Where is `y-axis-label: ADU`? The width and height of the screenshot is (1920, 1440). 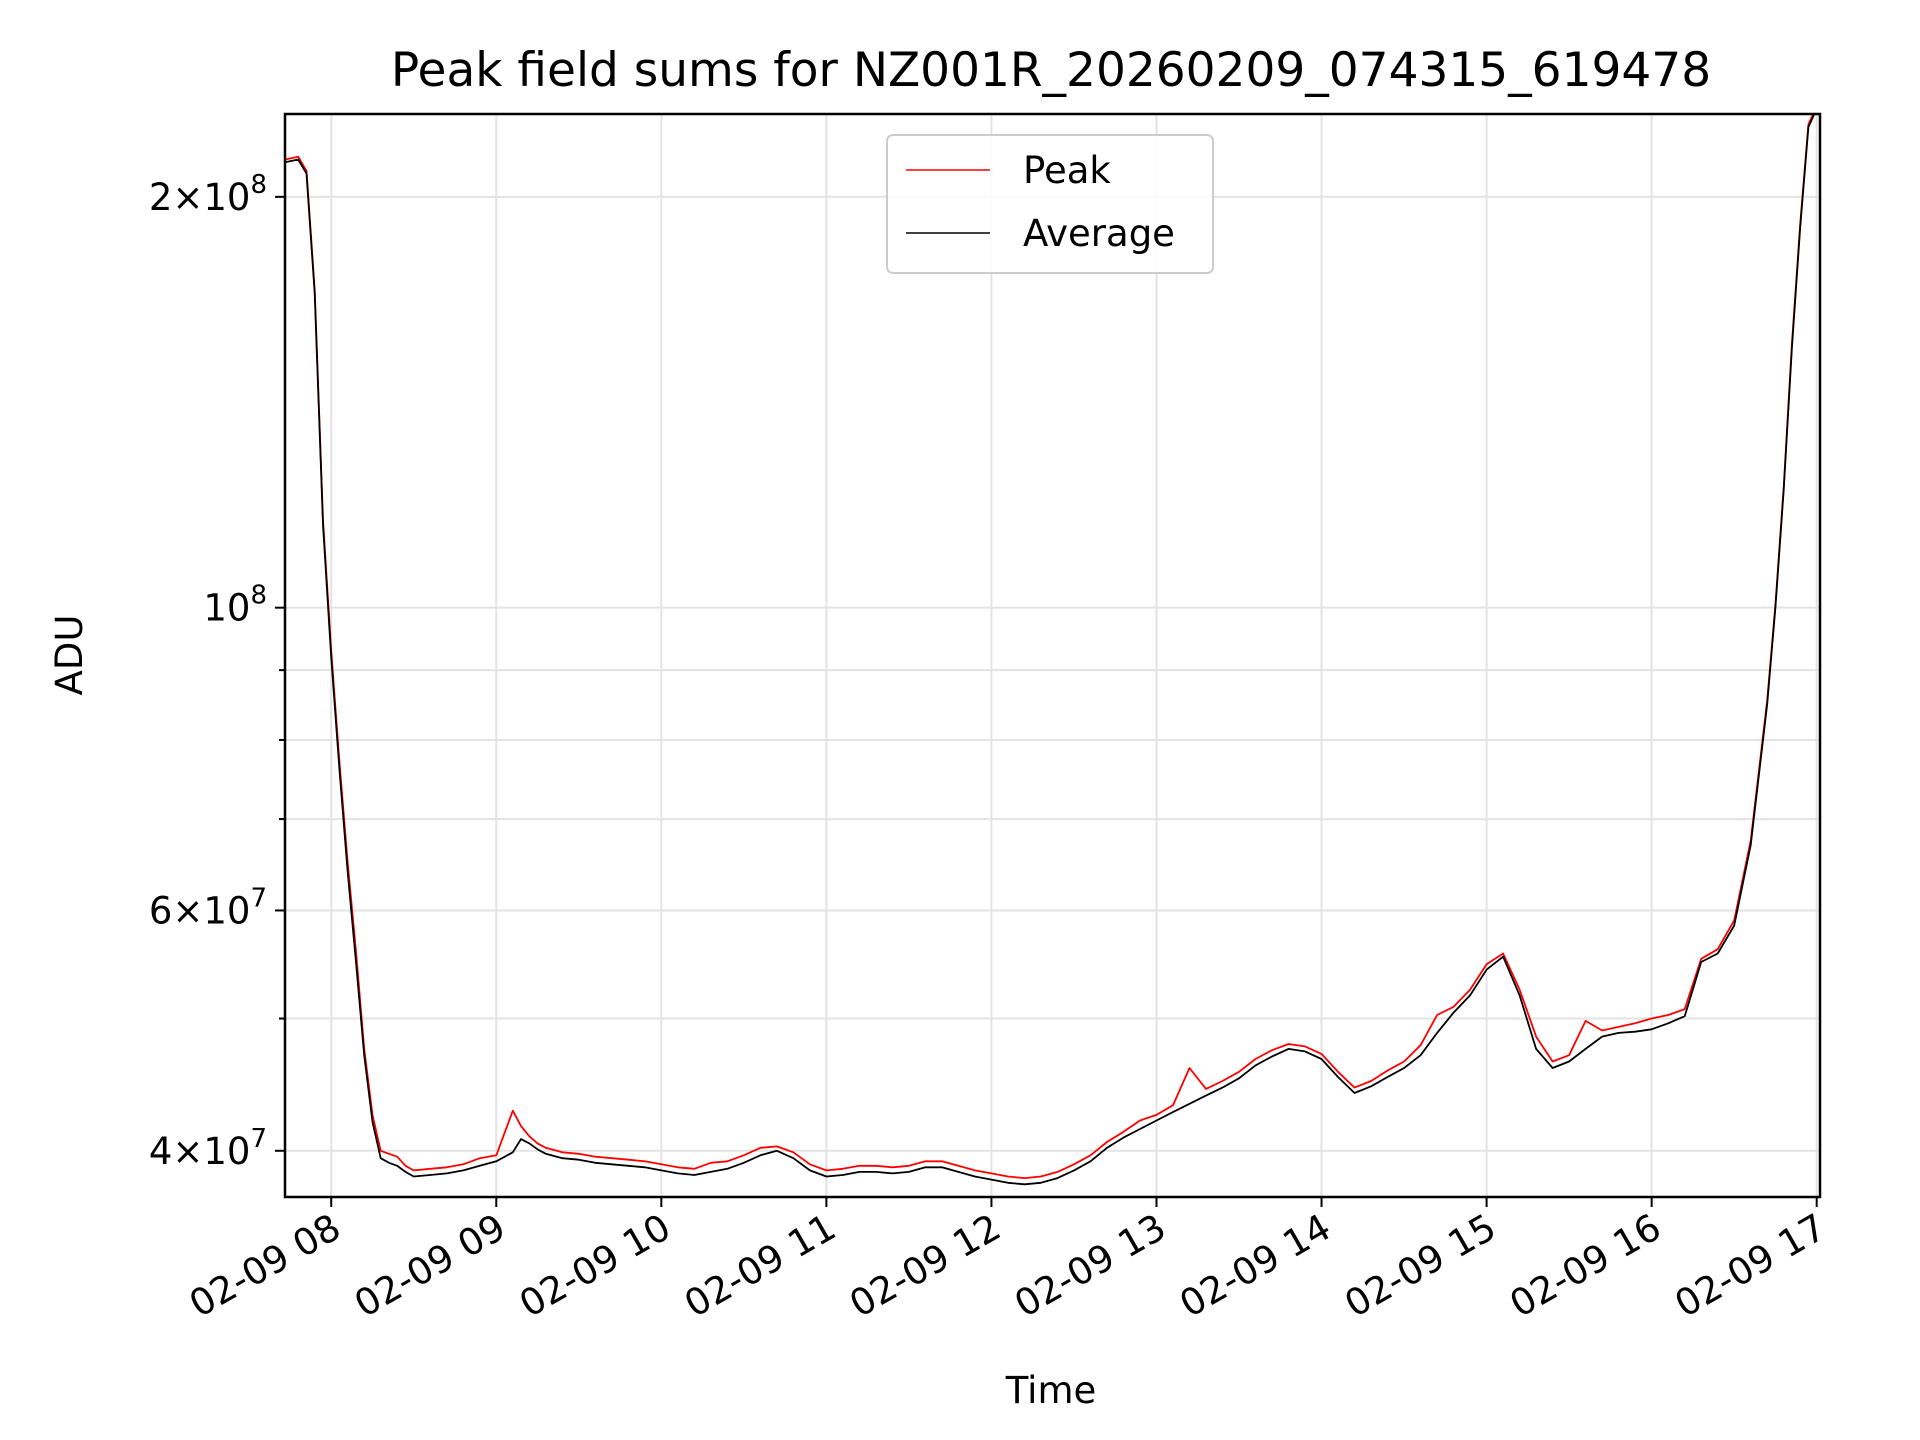
y-axis-label: ADU is located at coordinates (69, 655).